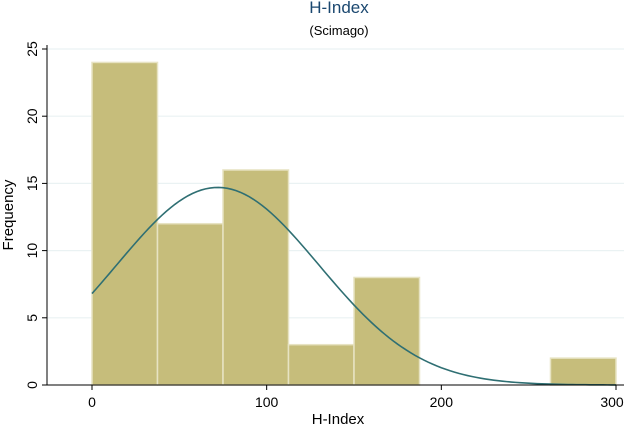 The height and width of the screenshot is (432, 629). Describe the element at coordinates (267, 402) in the screenshot. I see `x-tick-label-100: 100` at that location.